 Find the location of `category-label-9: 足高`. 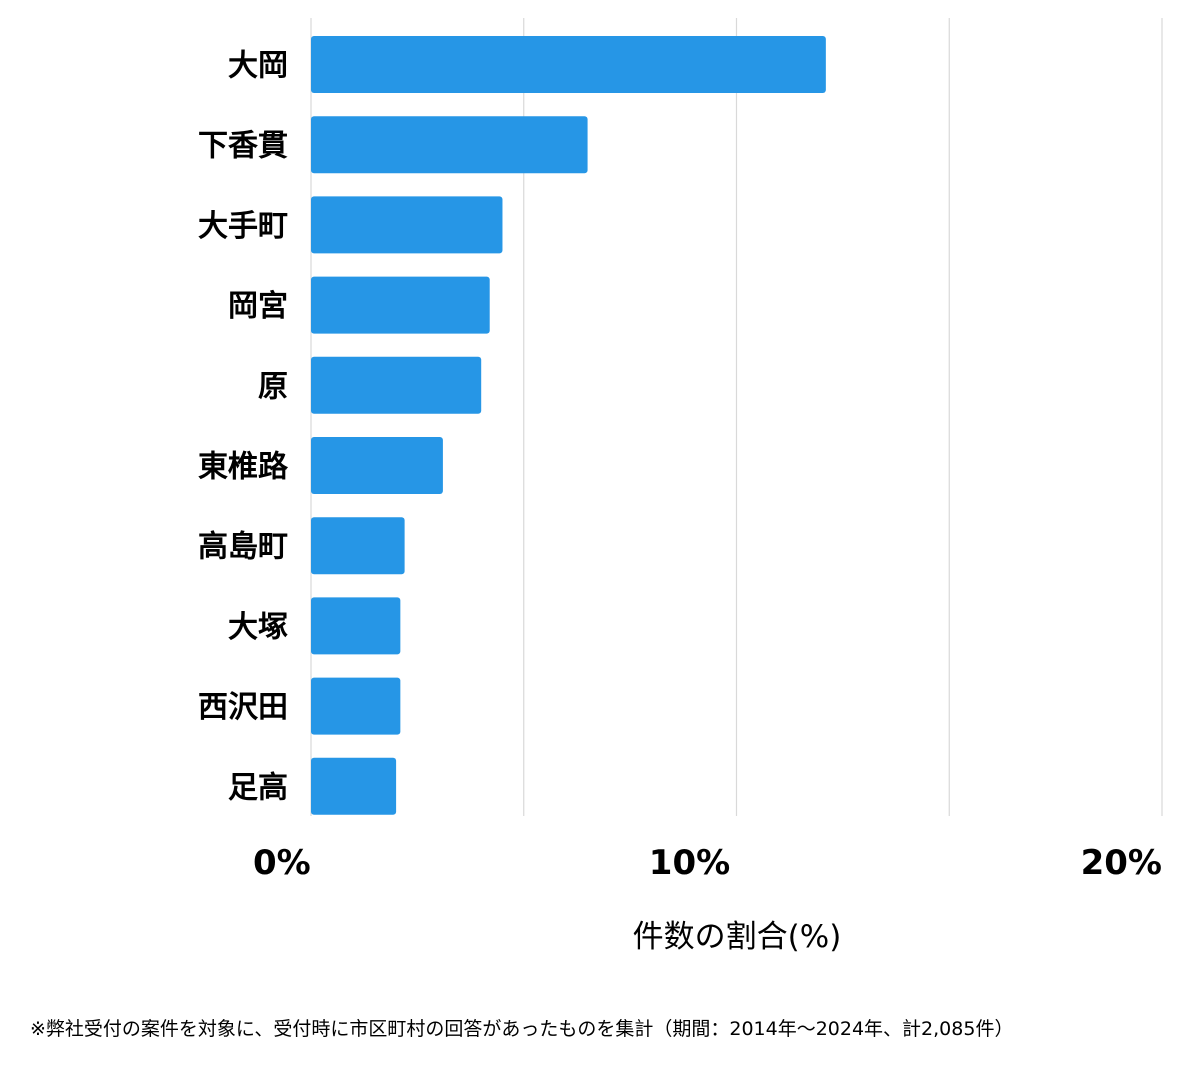

category-label-9: 足高 is located at coordinates (258, 787).